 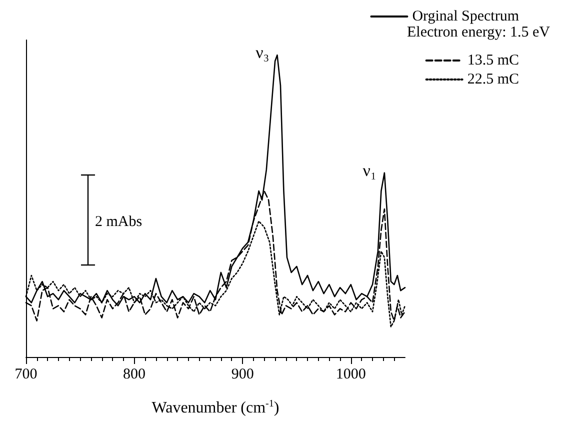 I want to click on legend-label: Orginal Spectrum, so click(x=466, y=16).